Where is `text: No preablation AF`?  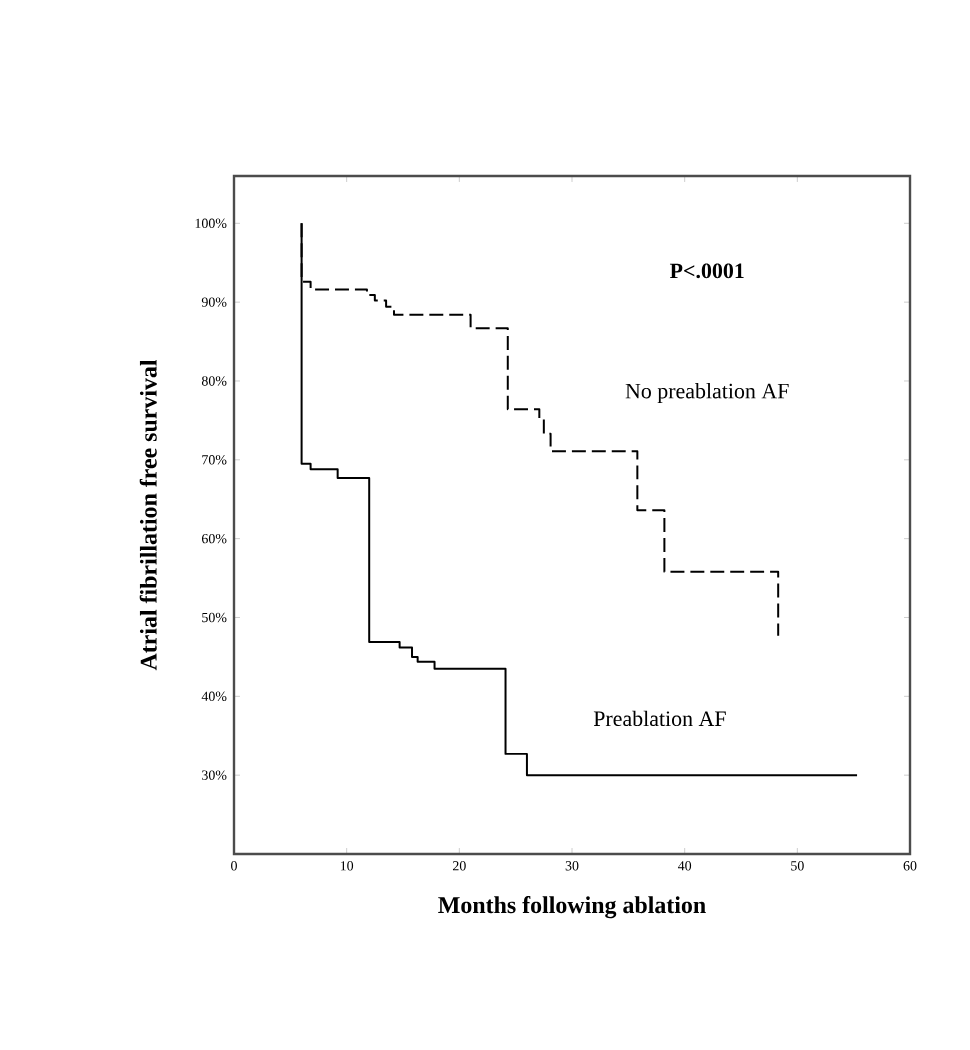
text: No preablation AF is located at coordinates (707, 393).